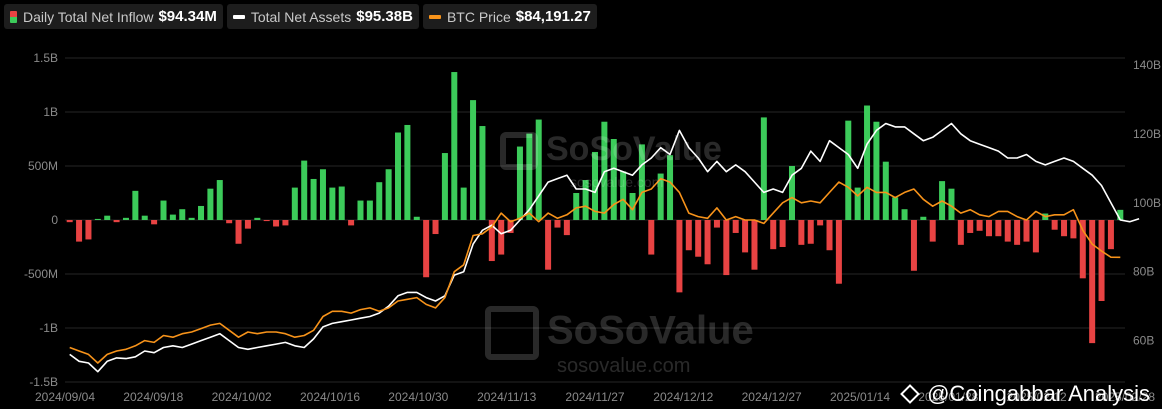 The height and width of the screenshot is (409, 1162). Describe the element at coordinates (43, 382) in the screenshot. I see `y-left-tick-label: -1.5B` at that location.